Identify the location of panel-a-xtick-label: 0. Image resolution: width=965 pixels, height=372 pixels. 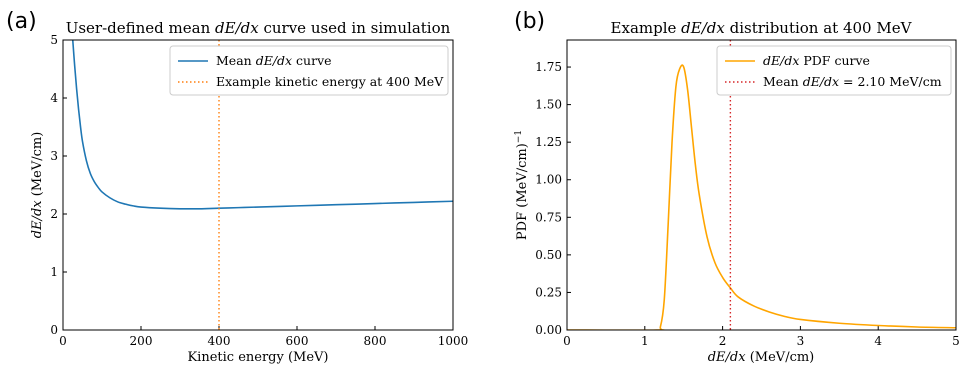
(63, 341).